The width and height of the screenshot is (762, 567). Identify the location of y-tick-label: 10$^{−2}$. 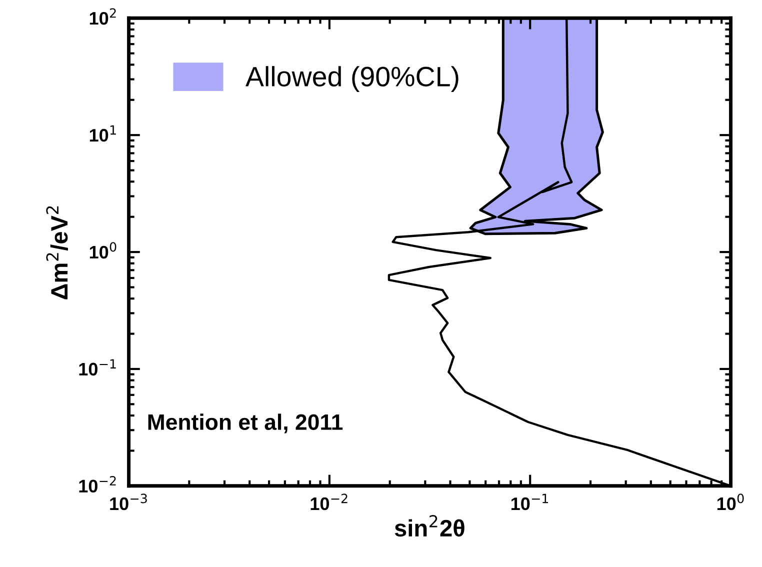
(97, 484).